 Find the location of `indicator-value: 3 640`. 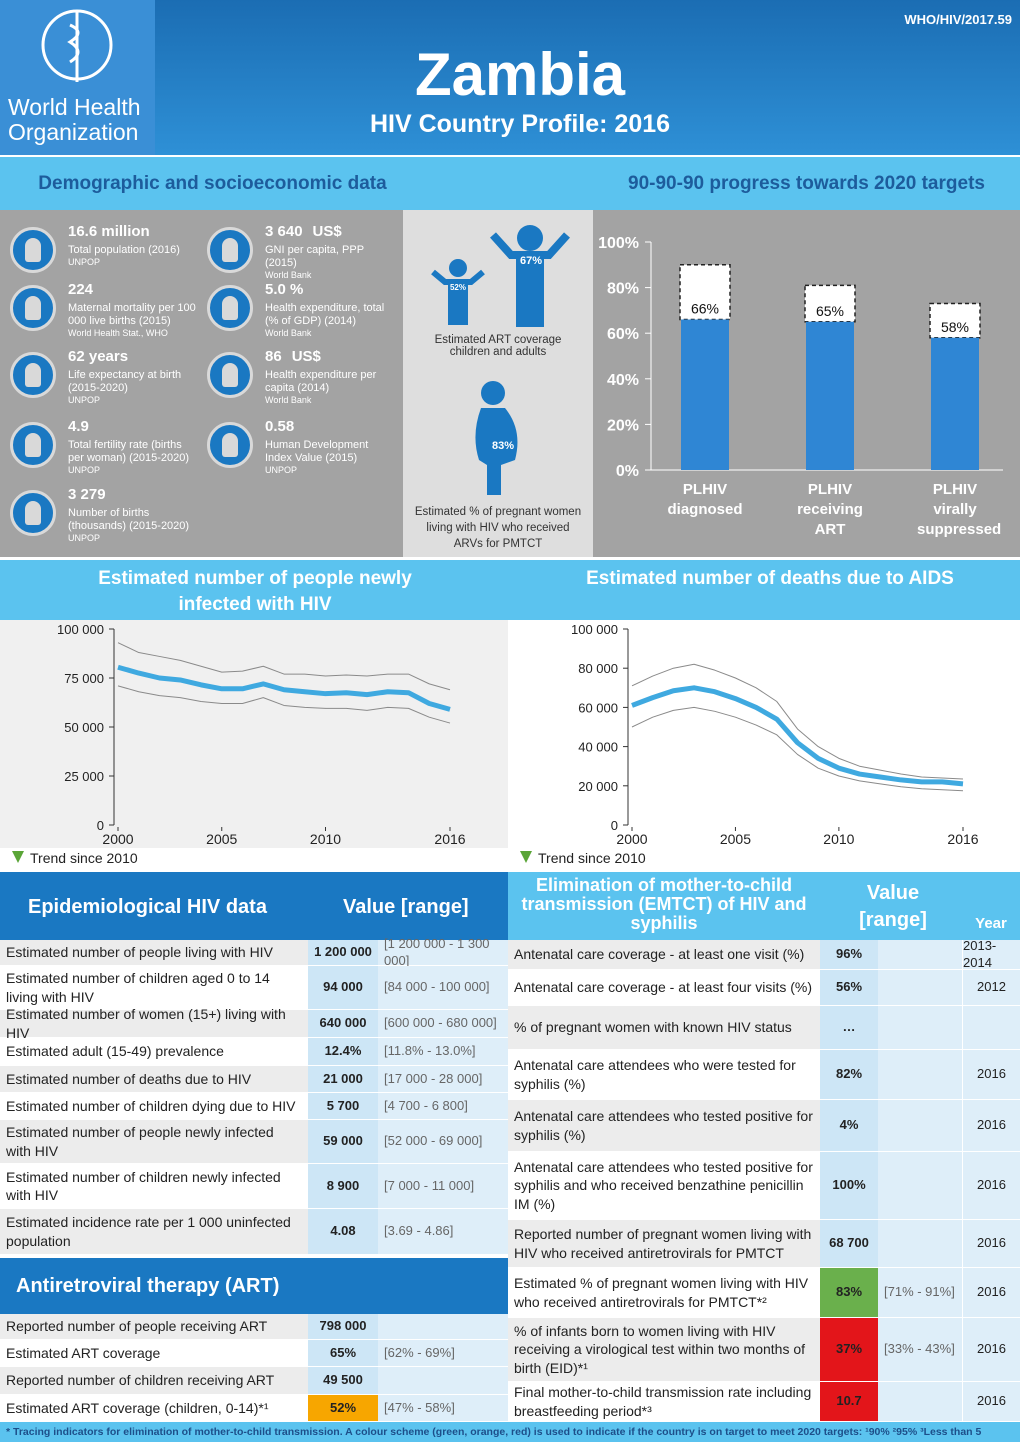

indicator-value: 3 640 is located at coordinates (284, 231).